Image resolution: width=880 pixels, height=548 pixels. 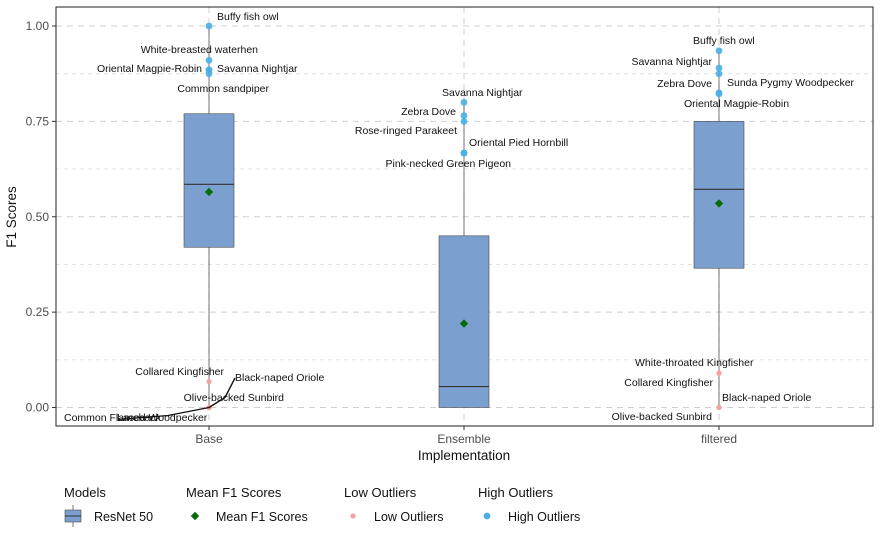 What do you see at coordinates (38, 312) in the screenshot?
I see `y-tick-label: 0.25` at bounding box center [38, 312].